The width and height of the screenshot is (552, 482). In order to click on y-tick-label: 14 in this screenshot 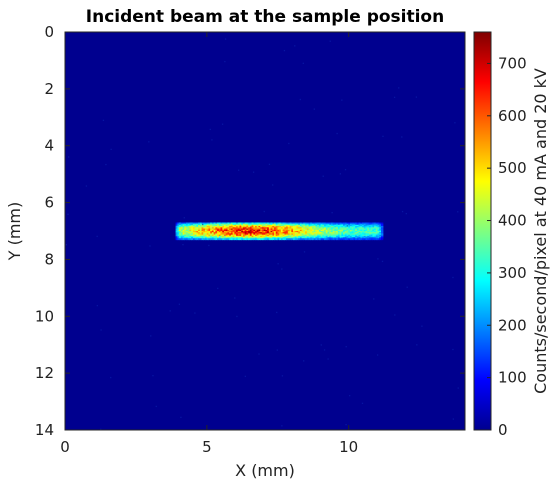, I will do `click(44, 430)`.